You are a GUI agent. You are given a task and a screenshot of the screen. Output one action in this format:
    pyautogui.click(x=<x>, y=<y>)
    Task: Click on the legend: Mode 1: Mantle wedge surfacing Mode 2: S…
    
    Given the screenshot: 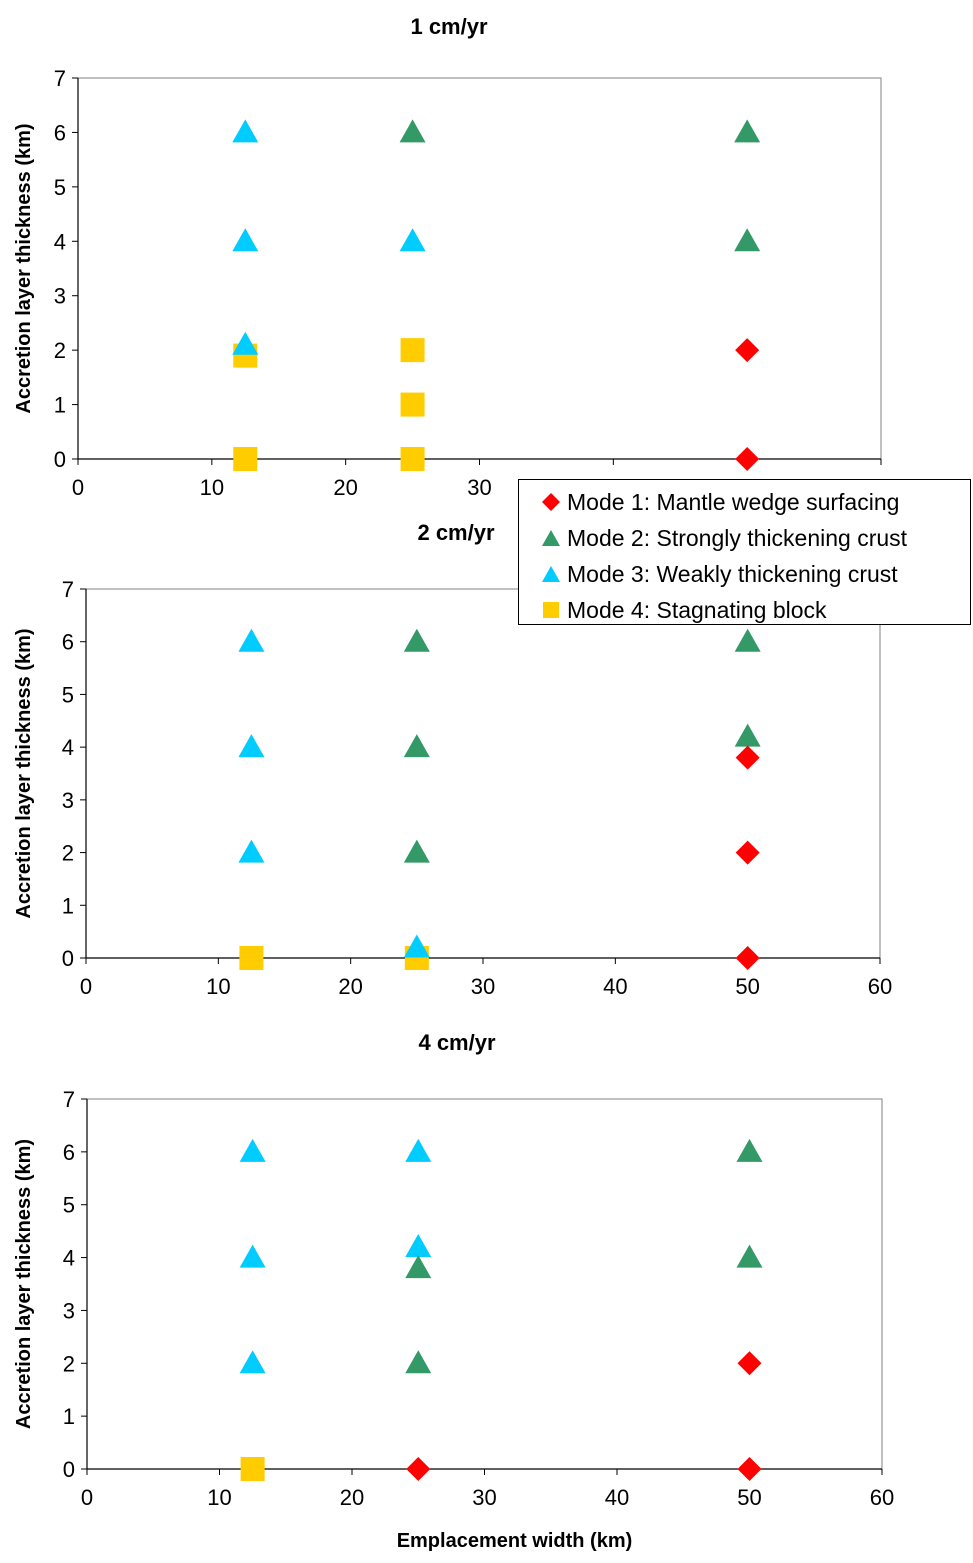 What is the action you would take?
    pyautogui.click(x=744, y=552)
    